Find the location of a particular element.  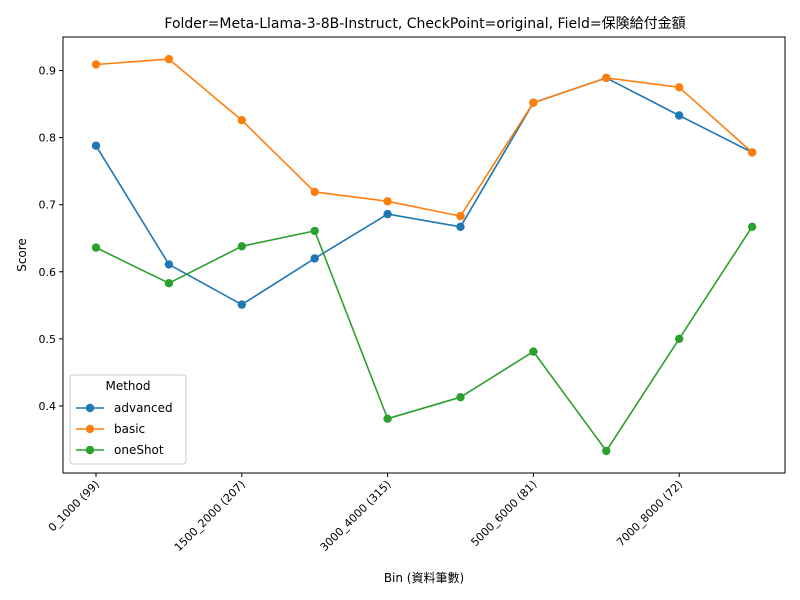

x-tick-label: 3000_4000 (315) is located at coordinates (356, 516).